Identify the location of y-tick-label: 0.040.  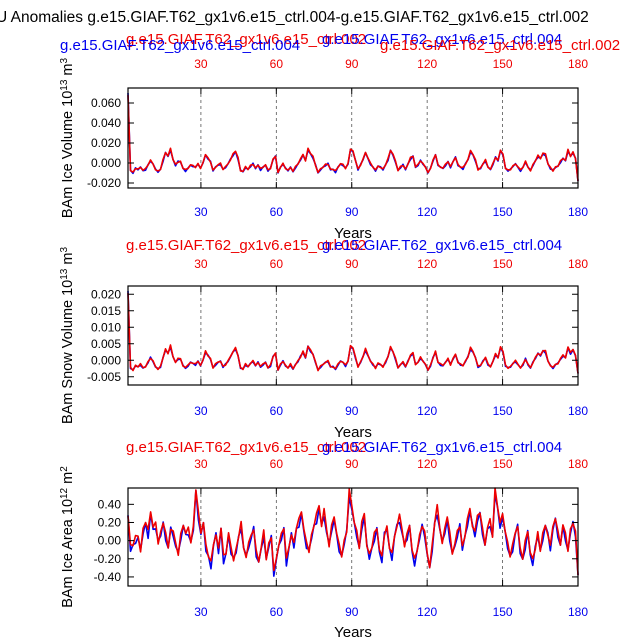
(106, 123).